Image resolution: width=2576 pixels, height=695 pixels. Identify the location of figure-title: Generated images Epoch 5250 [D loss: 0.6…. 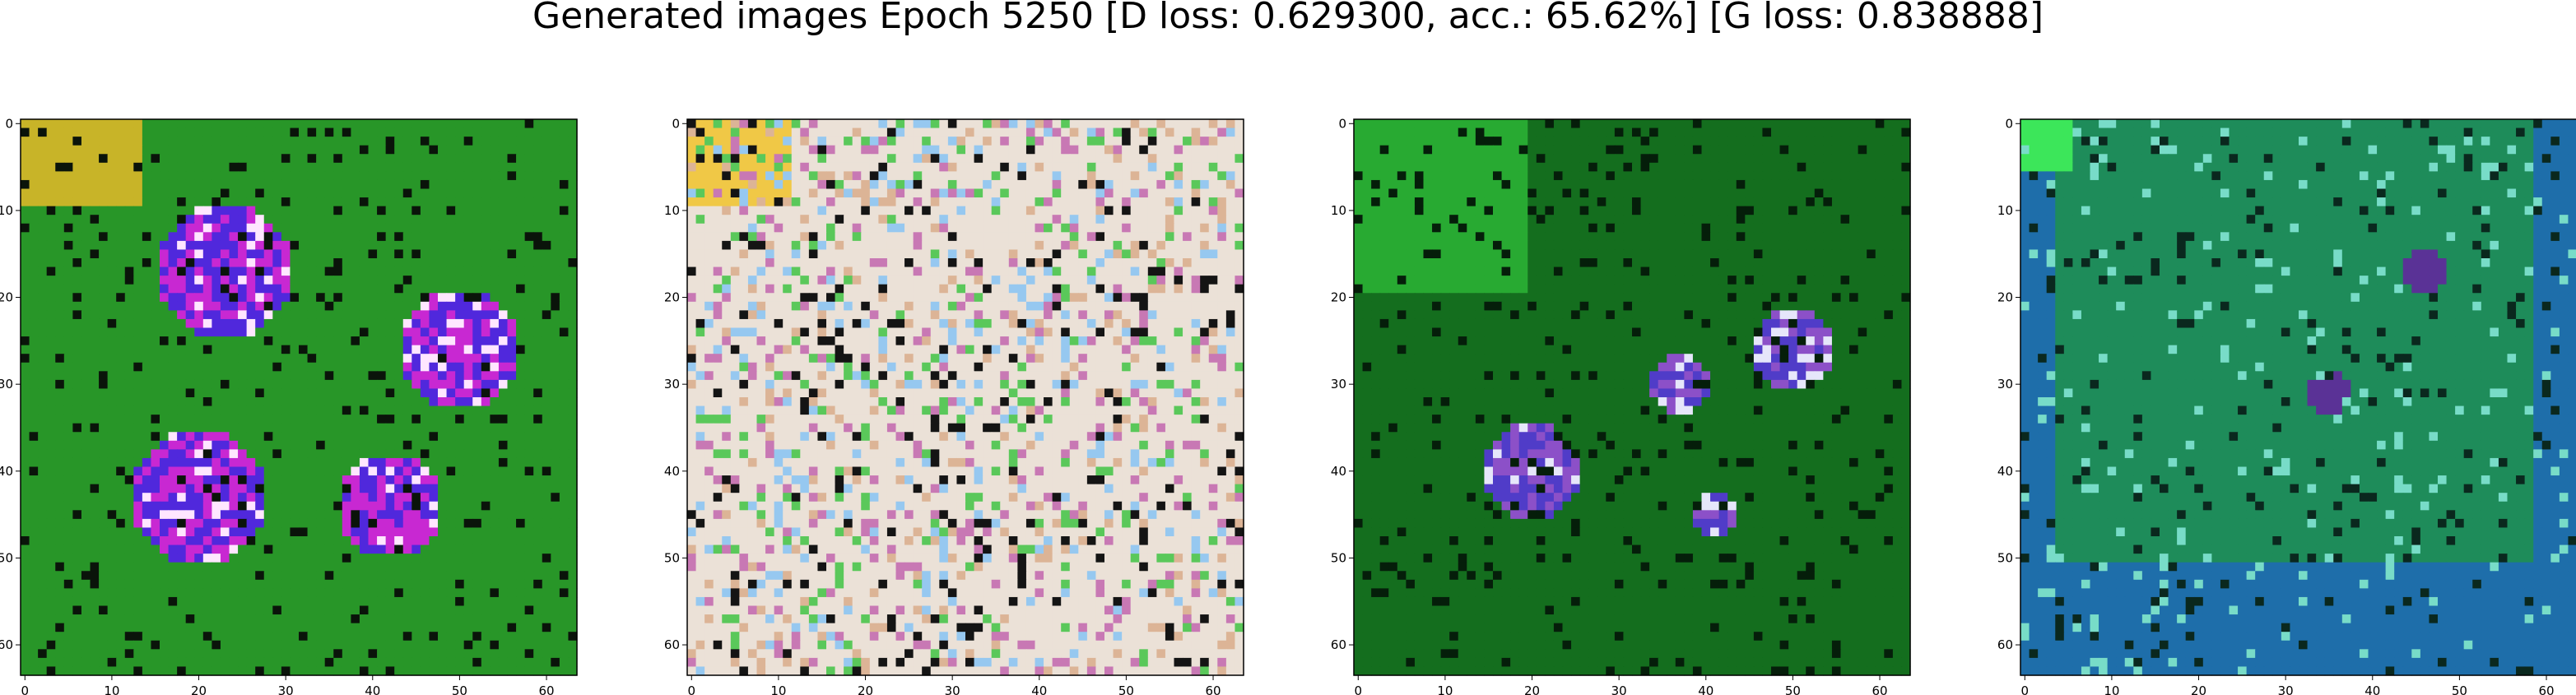
(1288, 18).